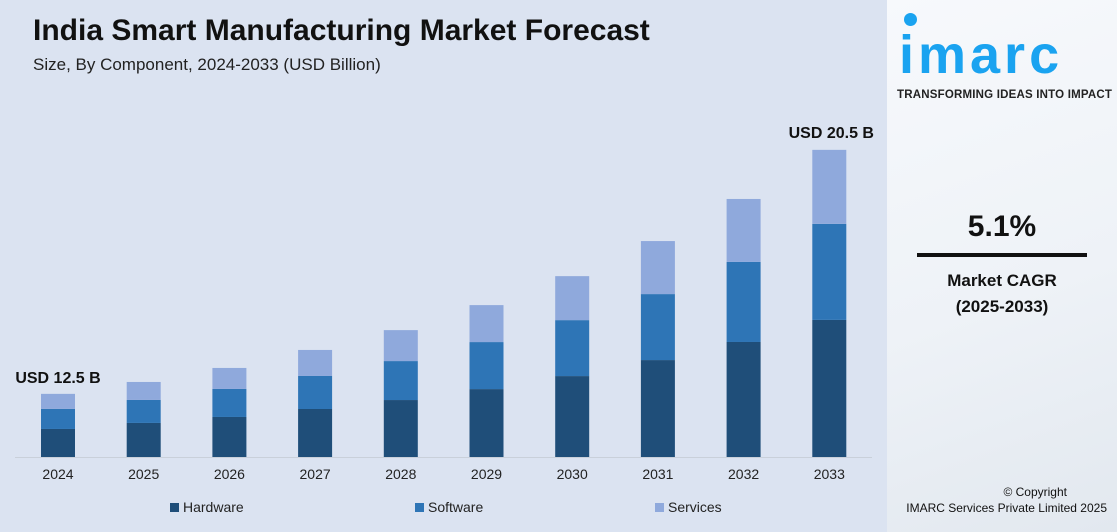  Describe the element at coordinates (657, 474) in the screenshot. I see `x-tick-label: 2031` at that location.